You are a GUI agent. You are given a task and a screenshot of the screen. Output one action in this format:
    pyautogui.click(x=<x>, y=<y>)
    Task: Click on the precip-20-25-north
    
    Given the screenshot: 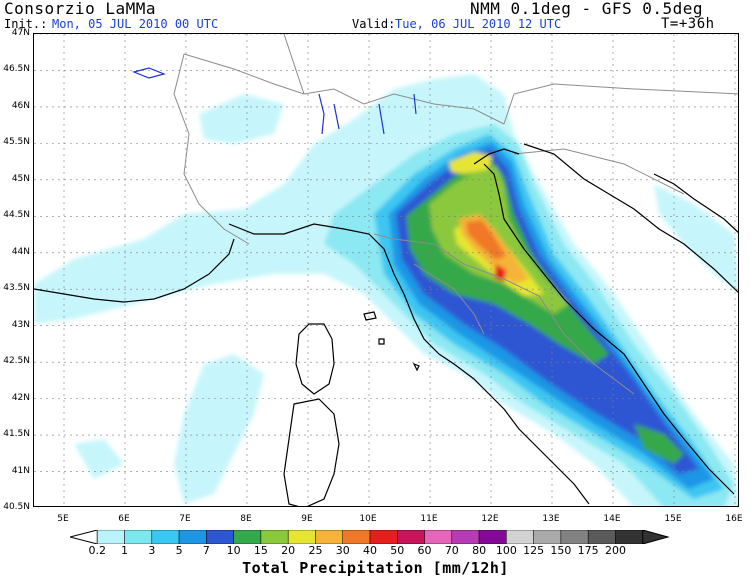 What is the action you would take?
    pyautogui.click(x=470, y=163)
    